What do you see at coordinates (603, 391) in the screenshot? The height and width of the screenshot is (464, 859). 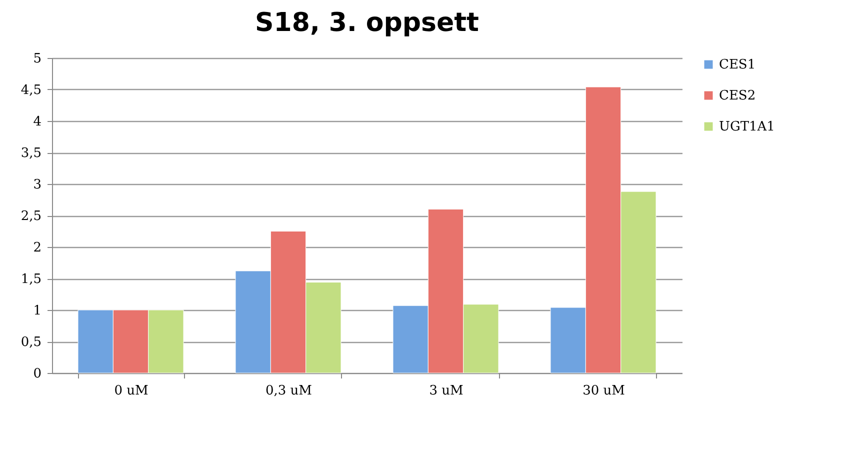 I see `x-tick-label: 30 uM` at bounding box center [603, 391].